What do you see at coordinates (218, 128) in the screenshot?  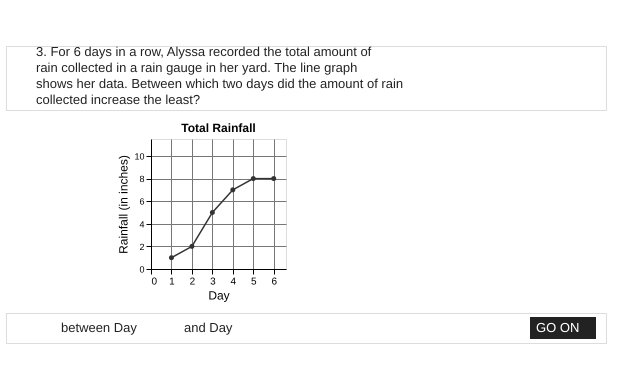 I see `chart-title: Total Rainfall` at bounding box center [218, 128].